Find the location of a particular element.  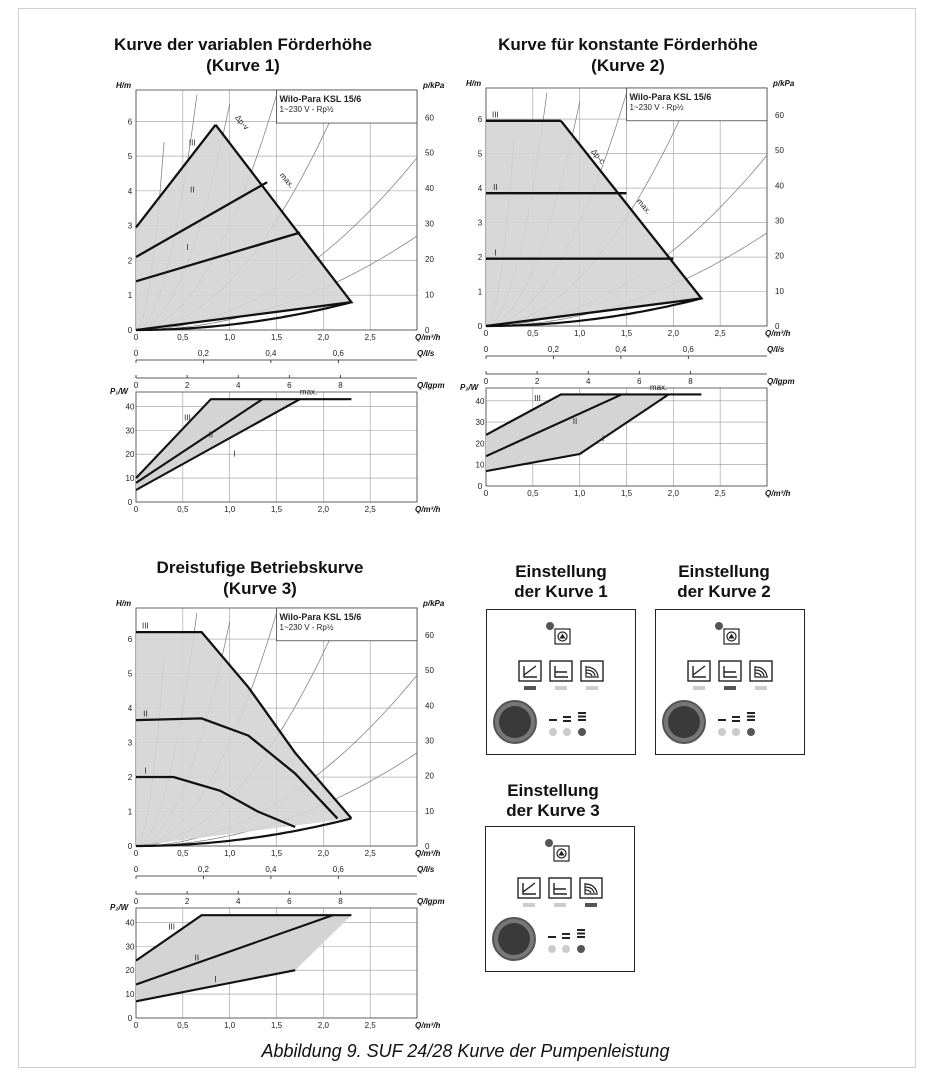

h-tick-label: 2 is located at coordinates (130, 777).